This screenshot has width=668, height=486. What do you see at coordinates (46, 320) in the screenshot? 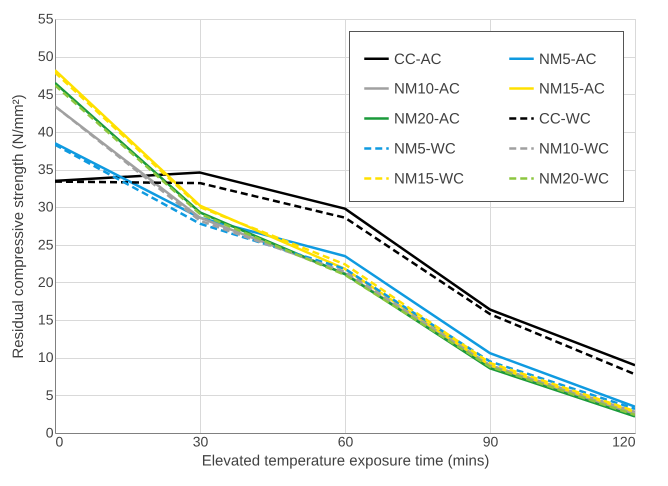
I see `y-tick-label: 15` at bounding box center [46, 320].